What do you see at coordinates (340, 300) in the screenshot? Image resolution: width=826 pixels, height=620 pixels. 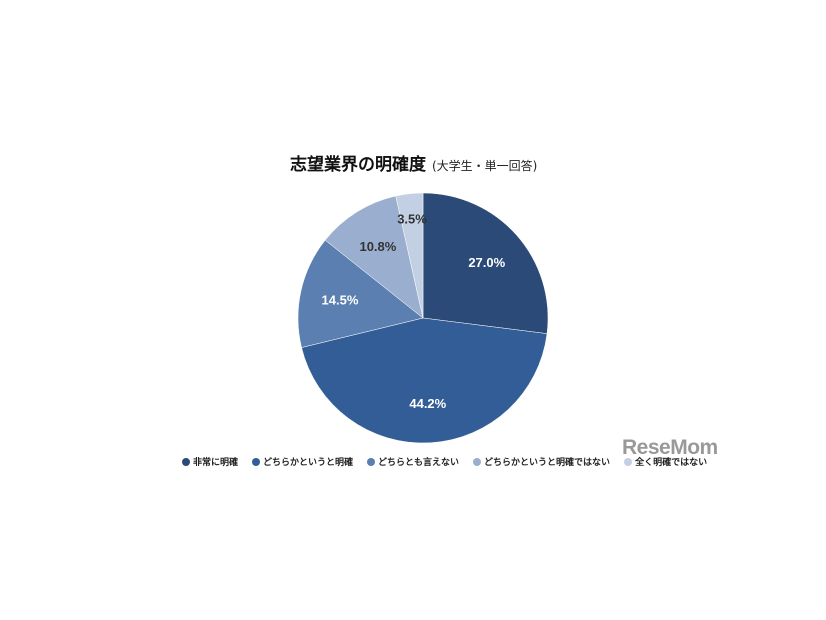 I see `data-label: 14.5%` at bounding box center [340, 300].